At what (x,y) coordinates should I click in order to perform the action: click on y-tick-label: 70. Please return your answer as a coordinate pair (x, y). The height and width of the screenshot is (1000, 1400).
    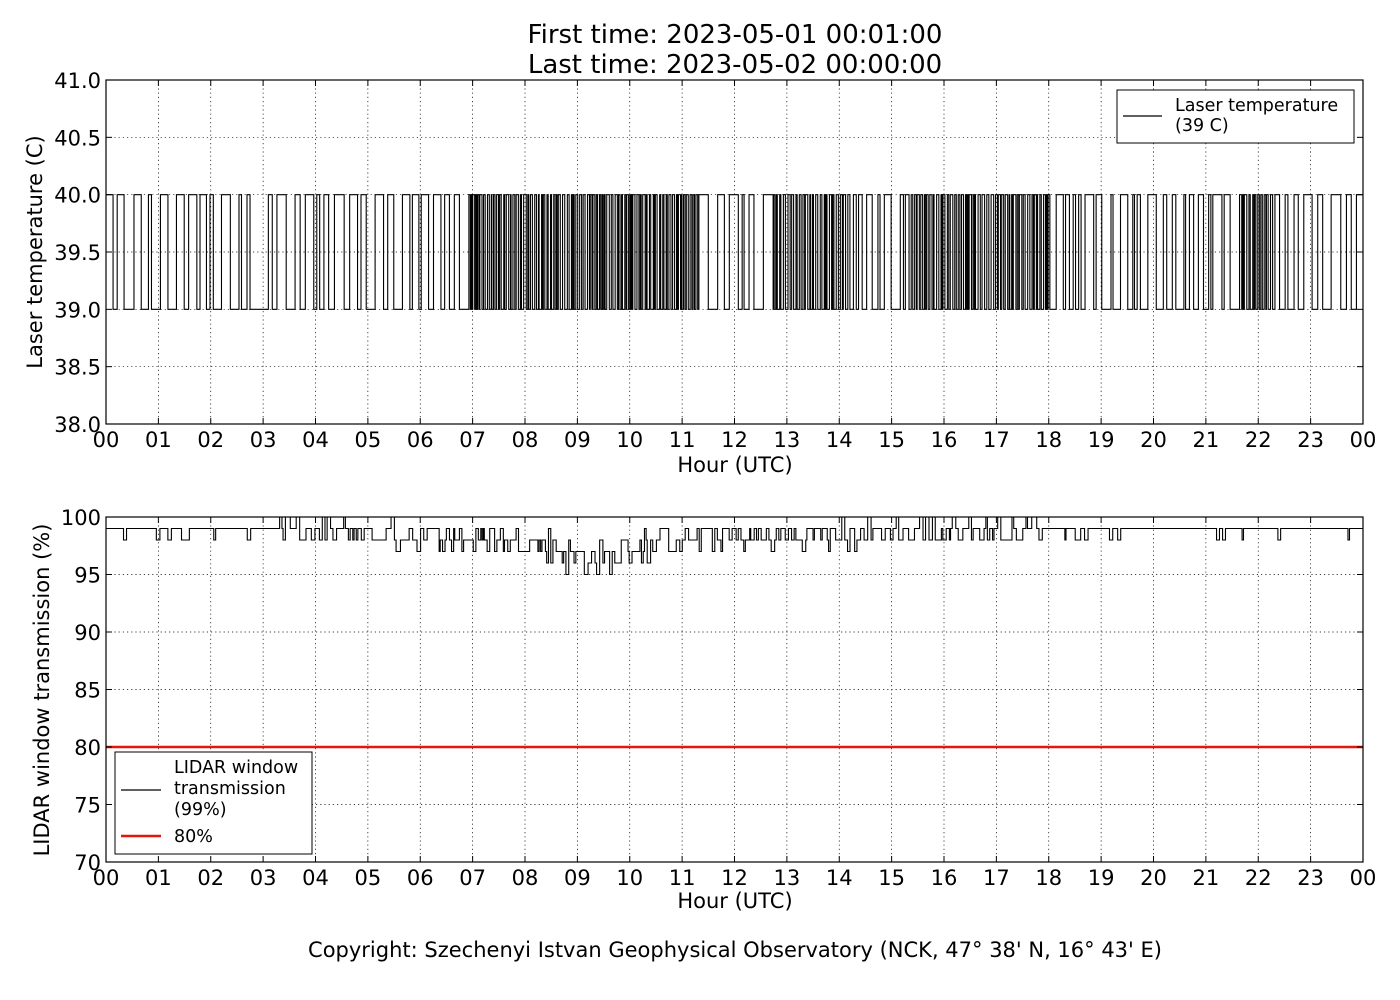
    Looking at the image, I should click on (87, 863).